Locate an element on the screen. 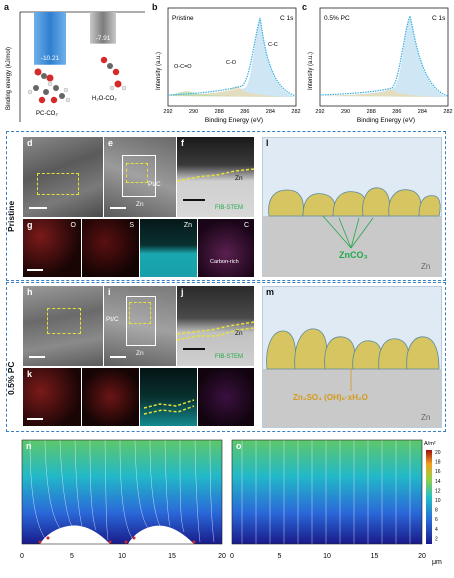 The image size is (454, 578). colorbar-tick: 14 is located at coordinates (438, 482).